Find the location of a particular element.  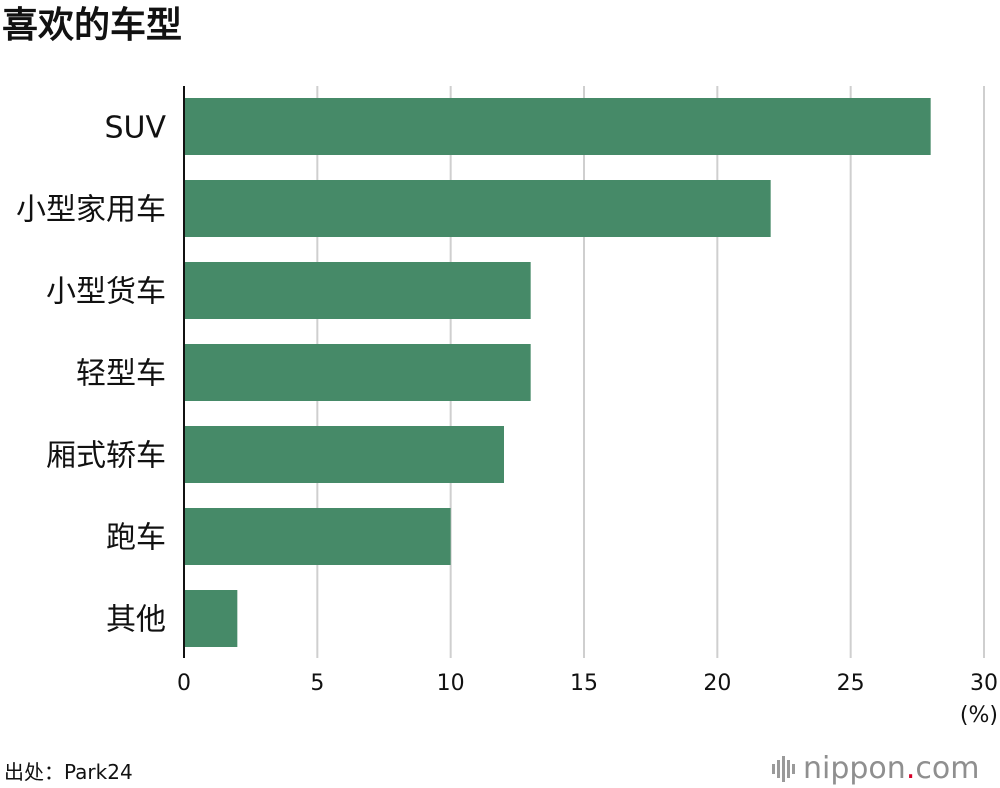

logo-suffix: com is located at coordinates (947, 768).